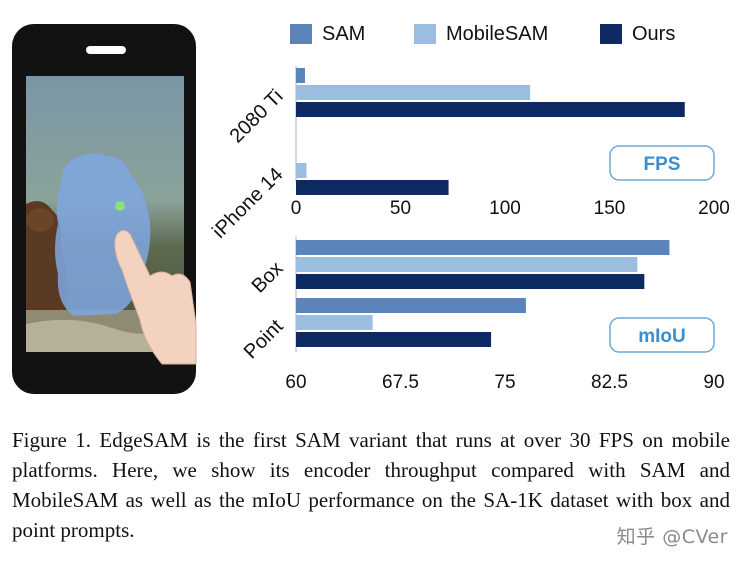 This screenshot has height=570, width=744. Describe the element at coordinates (268, 277) in the screenshot. I see `category-label: Box` at that location.